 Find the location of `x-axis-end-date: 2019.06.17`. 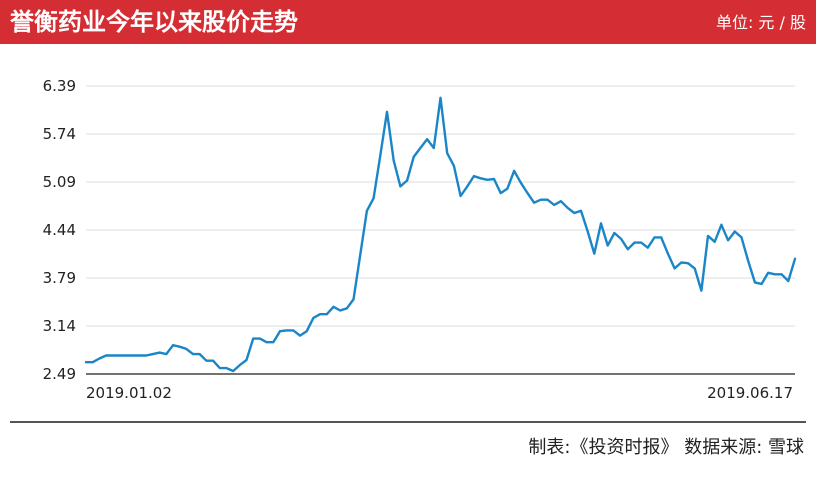

x-axis-end-date: 2019.06.17 is located at coordinates (750, 393).